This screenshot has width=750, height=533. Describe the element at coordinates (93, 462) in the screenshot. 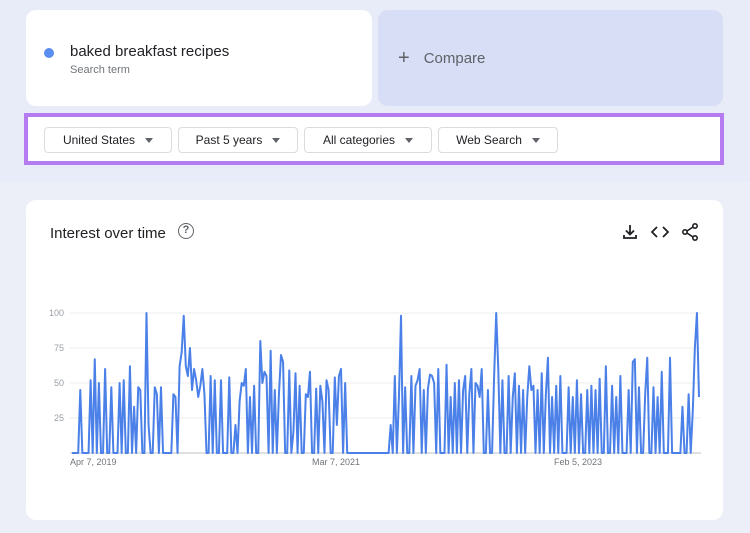

I see `x-tick-label: Apr 7, 2019` at that location.